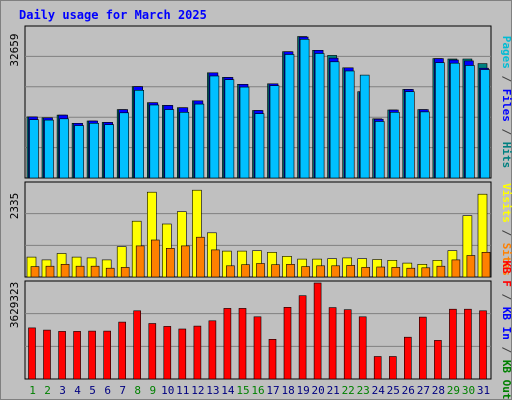 The width and height of the screenshot is (512, 400). I want to click on legend-entry: Hits, so click(506, 155).